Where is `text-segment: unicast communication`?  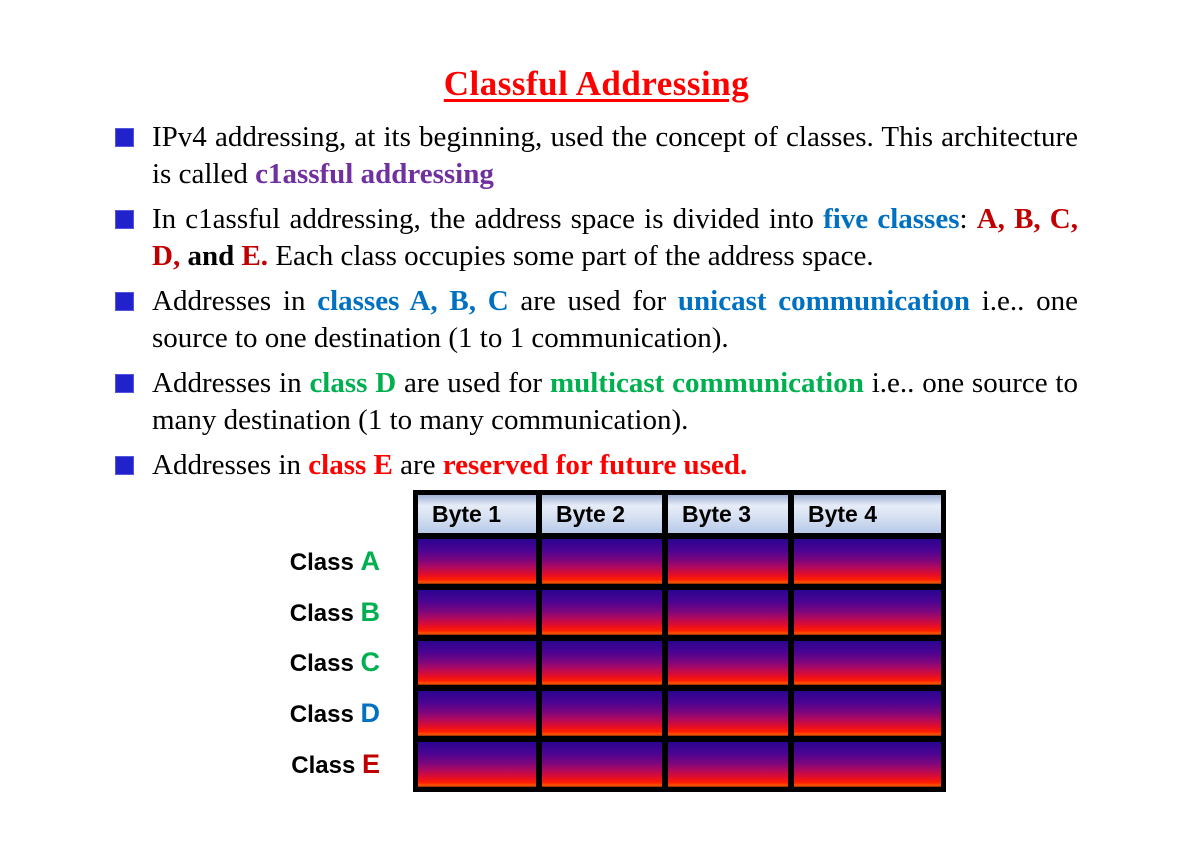 text-segment: unicast communication is located at coordinates (823, 301).